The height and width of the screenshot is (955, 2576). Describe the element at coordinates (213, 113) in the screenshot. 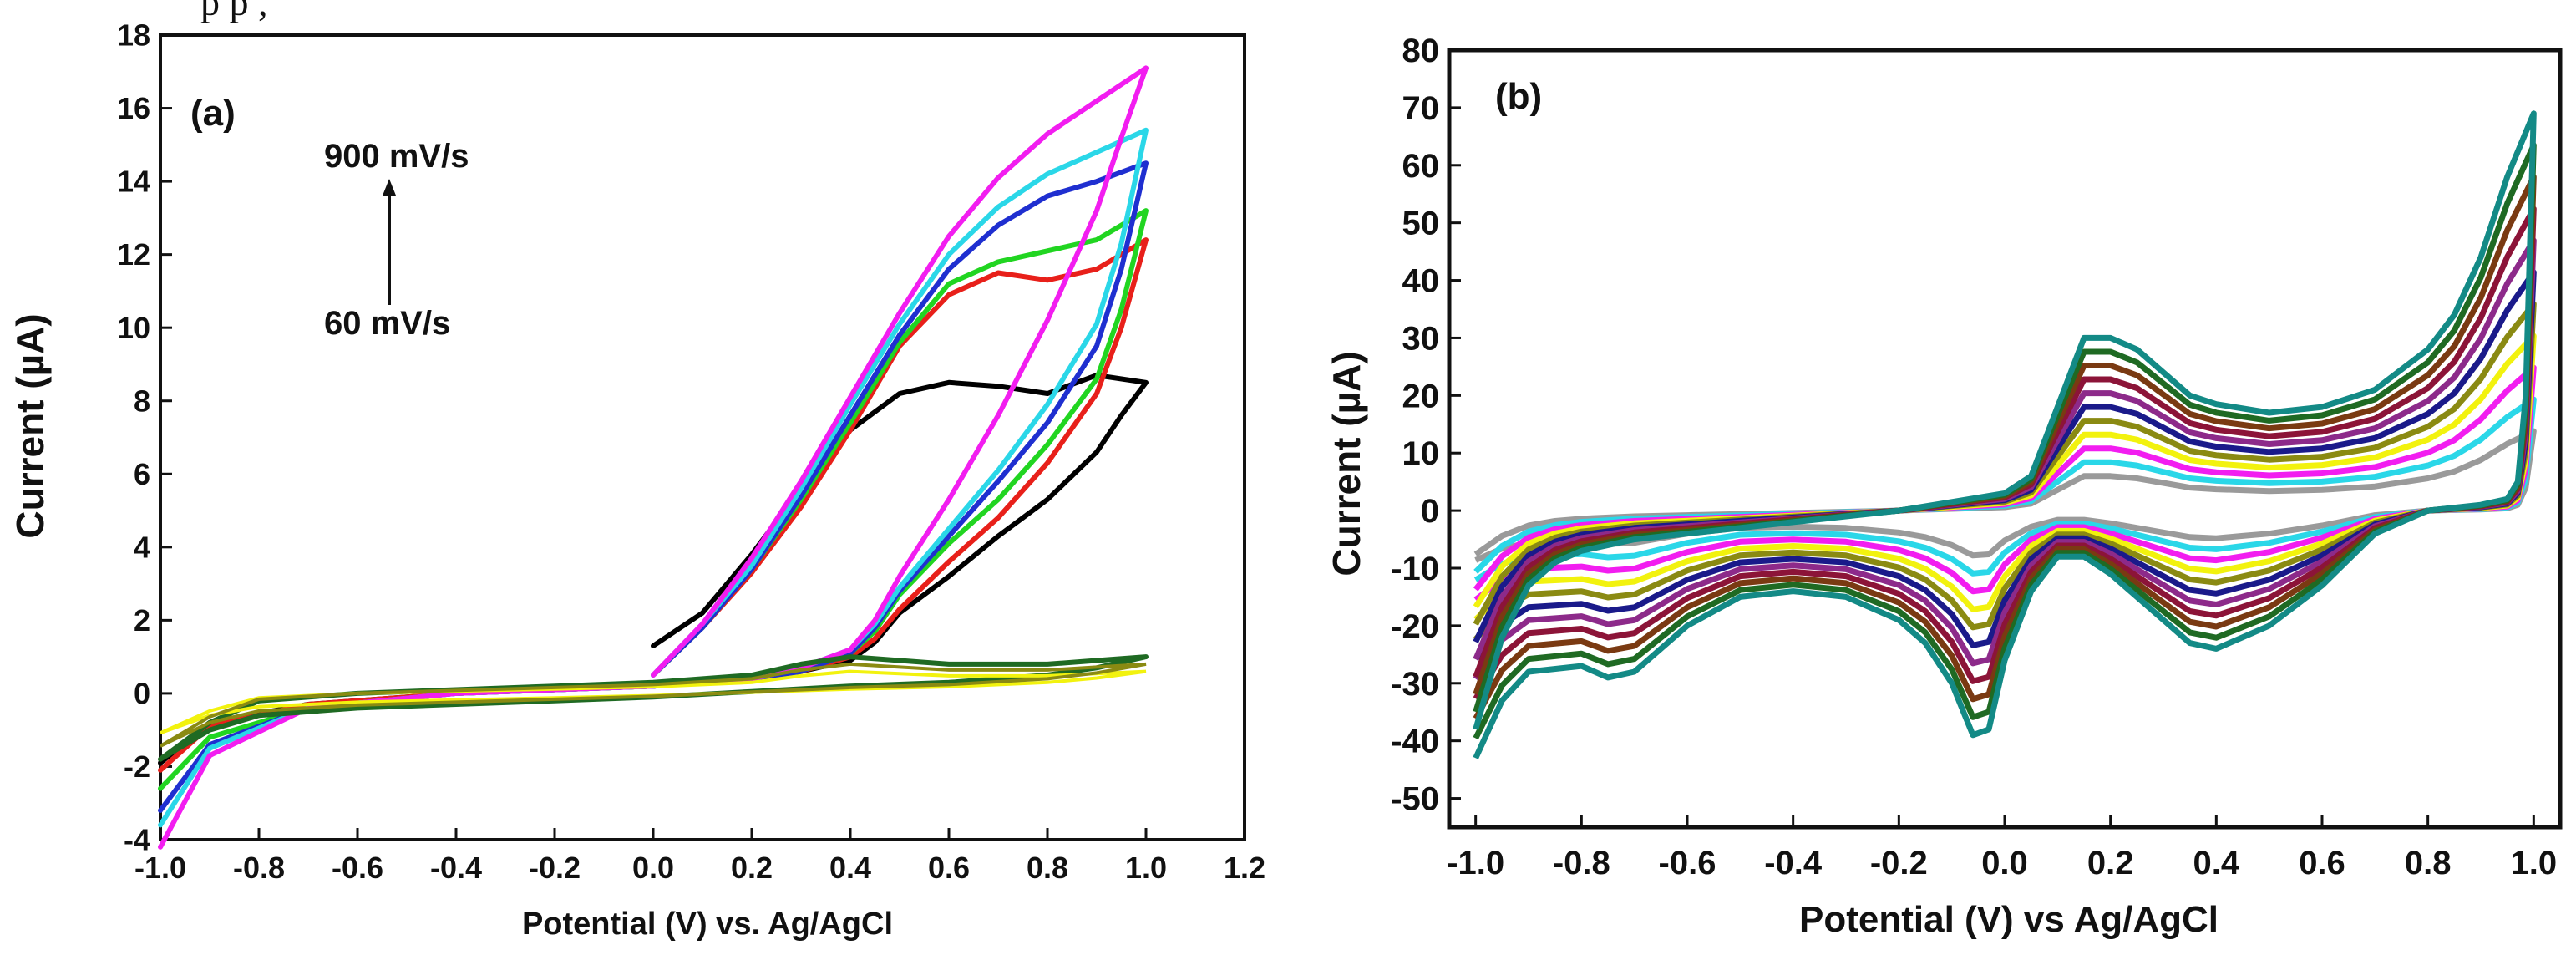

I see `panel-a-label: (a)` at that location.